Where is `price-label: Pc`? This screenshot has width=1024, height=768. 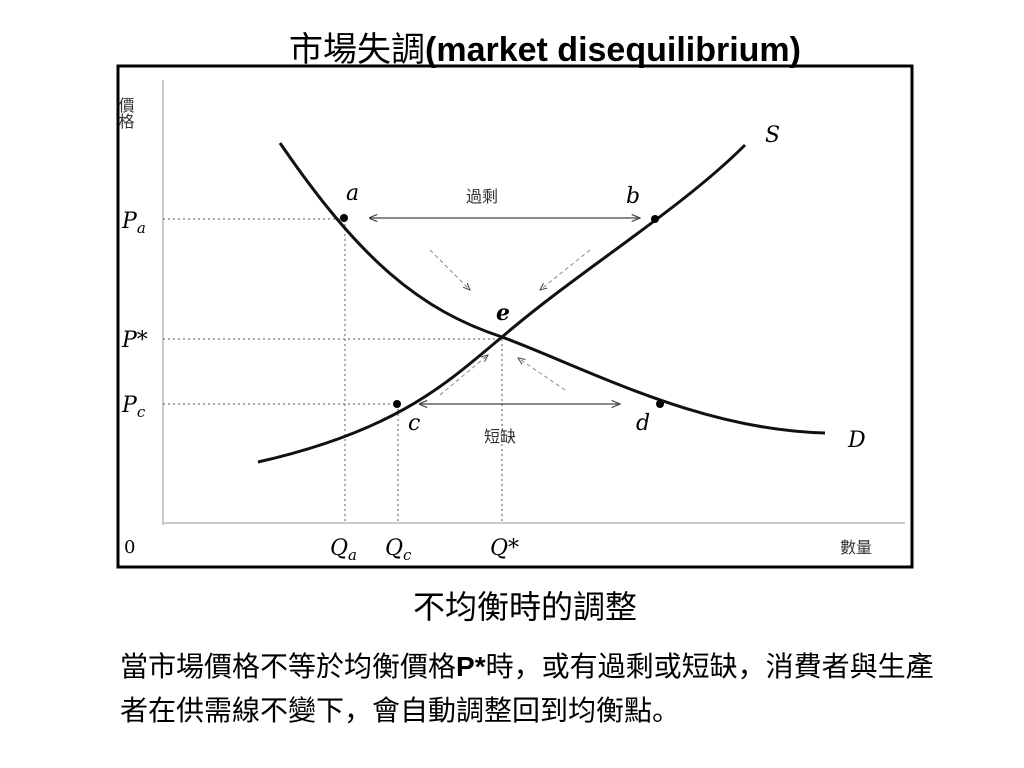
price-label: Pc is located at coordinates (133, 407).